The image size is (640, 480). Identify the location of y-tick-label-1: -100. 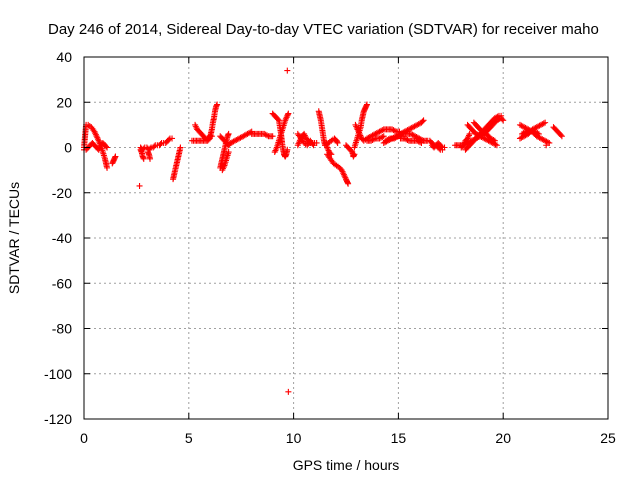
(58, 374).